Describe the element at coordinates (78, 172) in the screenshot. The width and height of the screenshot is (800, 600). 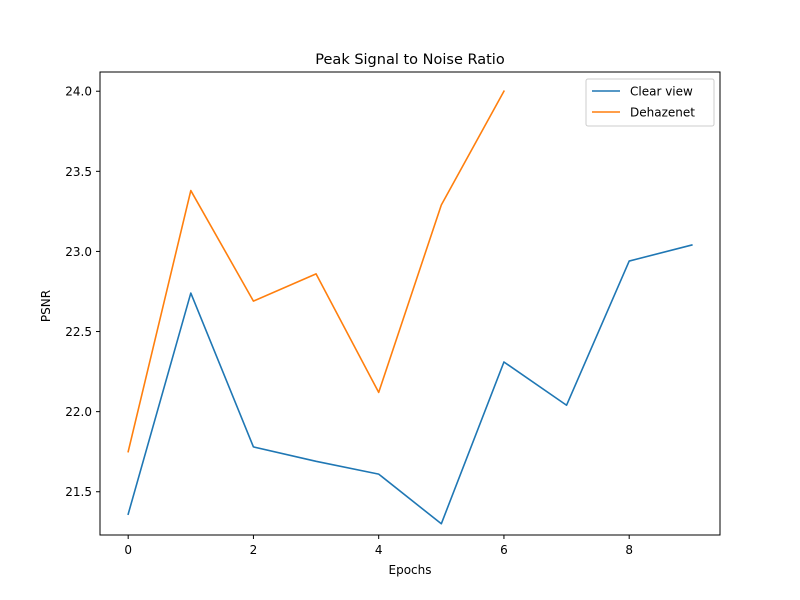
I see `y-tick-label: 23.5` at that location.